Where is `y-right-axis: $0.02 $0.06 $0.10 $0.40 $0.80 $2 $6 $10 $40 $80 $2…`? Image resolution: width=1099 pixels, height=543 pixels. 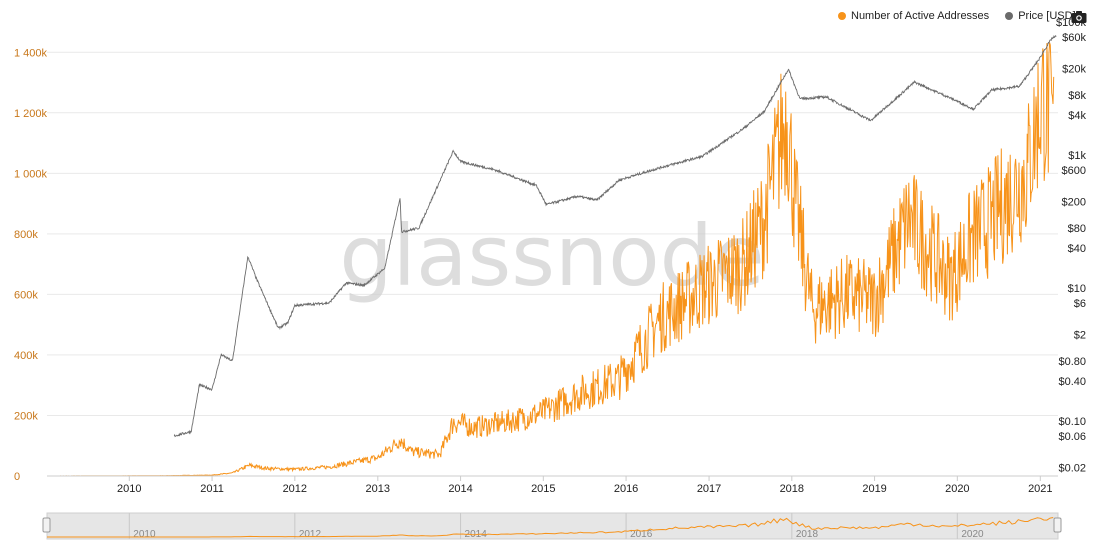
y-right-axis: $0.02 $0.06 $0.10 $0.40 $0.80 $2 $6 $10 $40 $80 $2… is located at coordinates (1071, 246).